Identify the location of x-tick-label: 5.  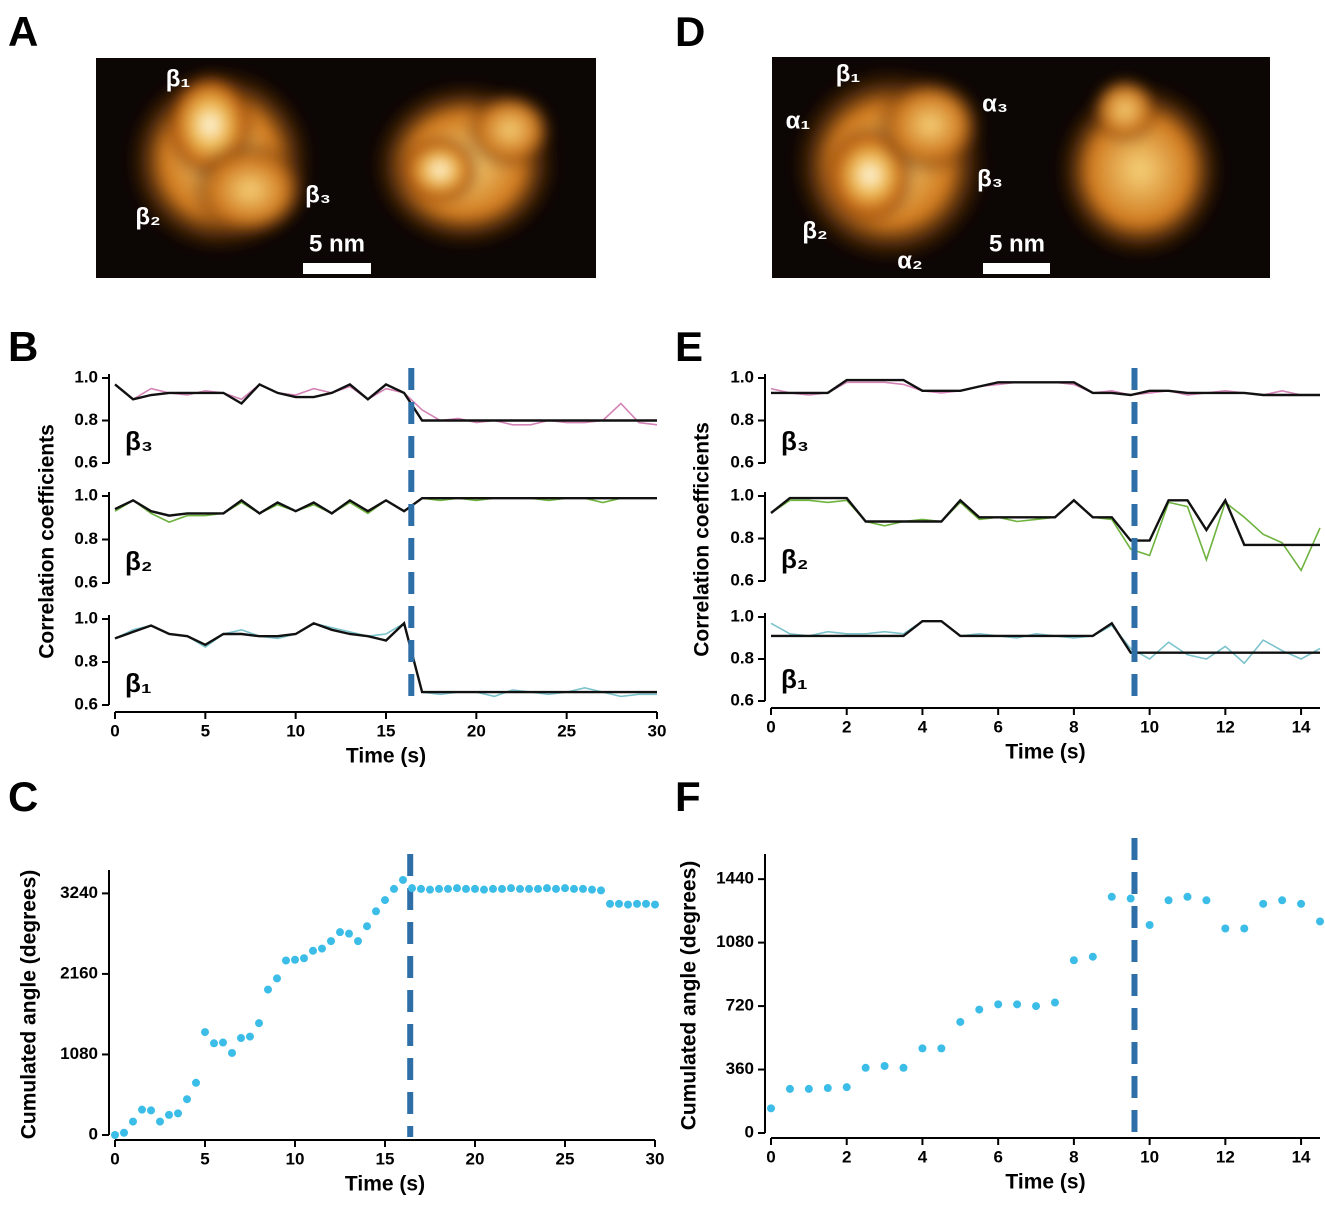
(204, 1158).